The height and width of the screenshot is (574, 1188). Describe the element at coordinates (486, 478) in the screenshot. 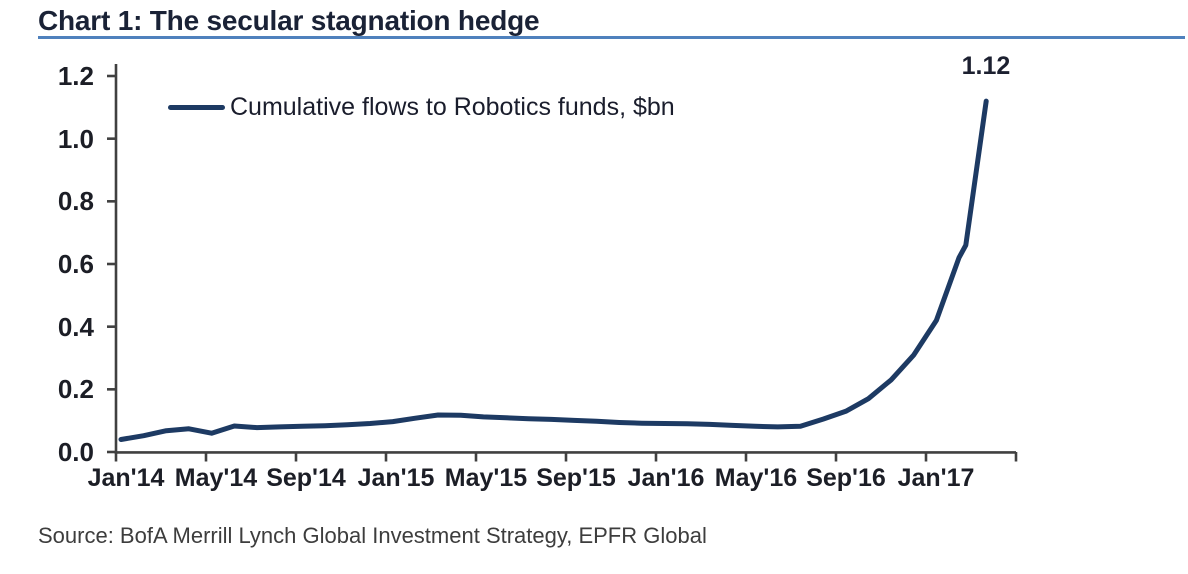

I see `x-tick-label: May'15` at that location.